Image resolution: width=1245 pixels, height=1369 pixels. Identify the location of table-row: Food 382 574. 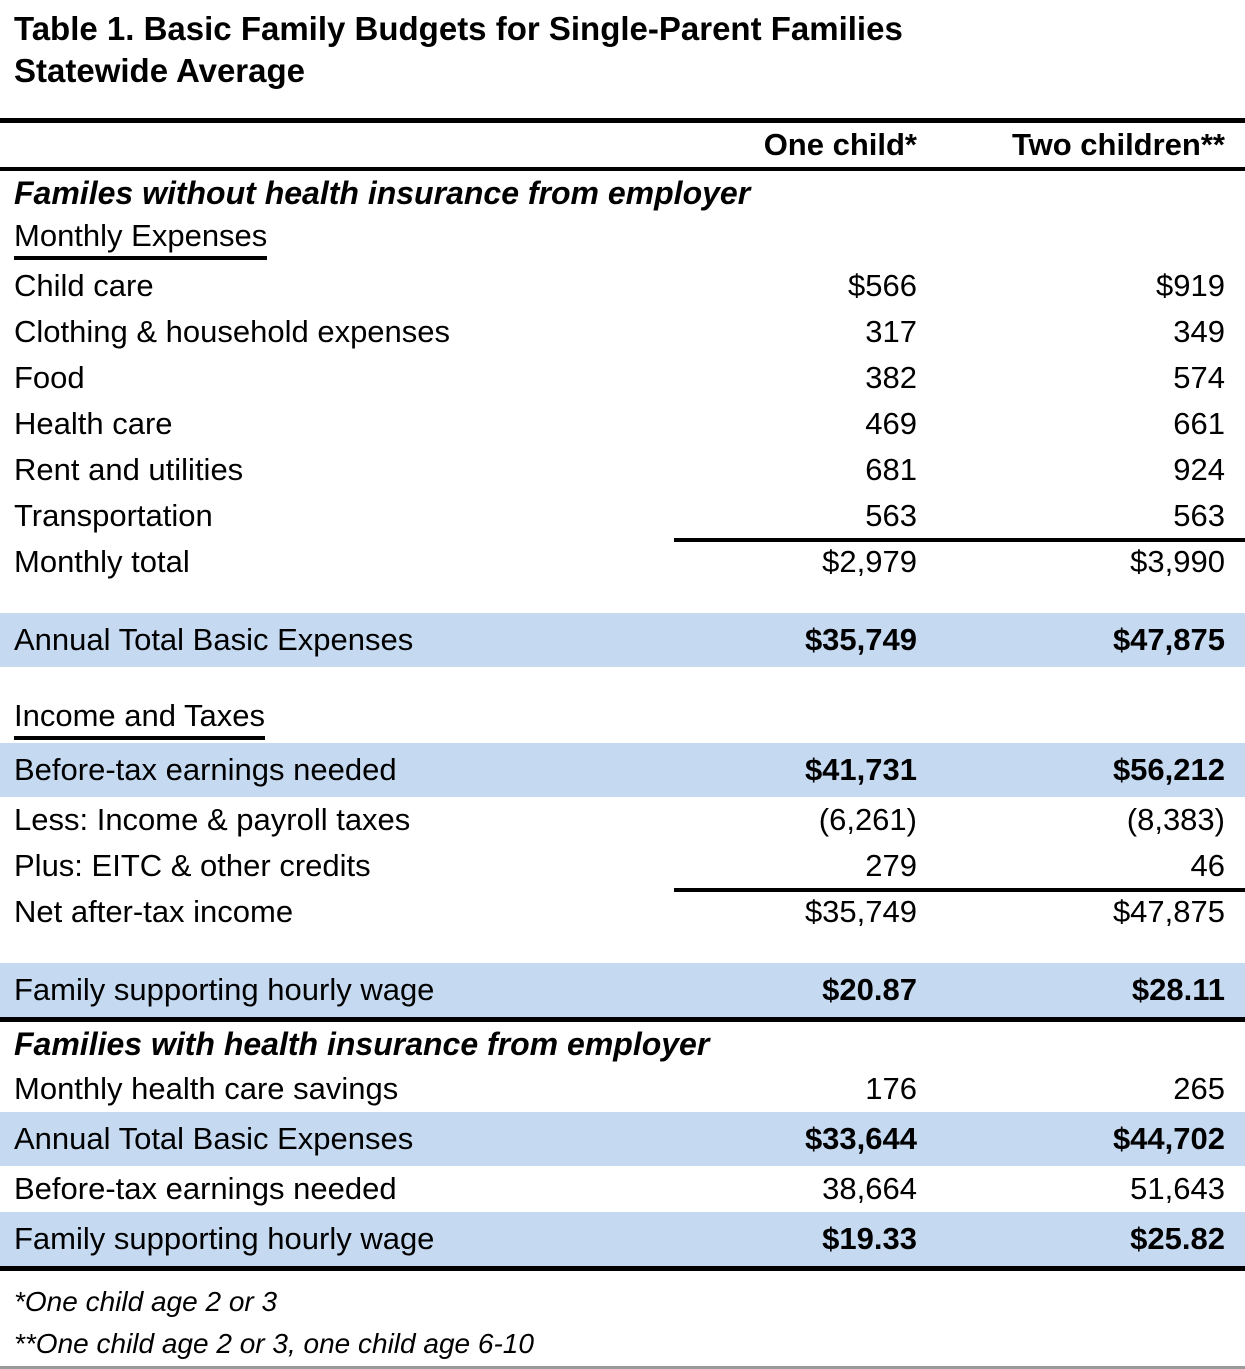
(622, 378).